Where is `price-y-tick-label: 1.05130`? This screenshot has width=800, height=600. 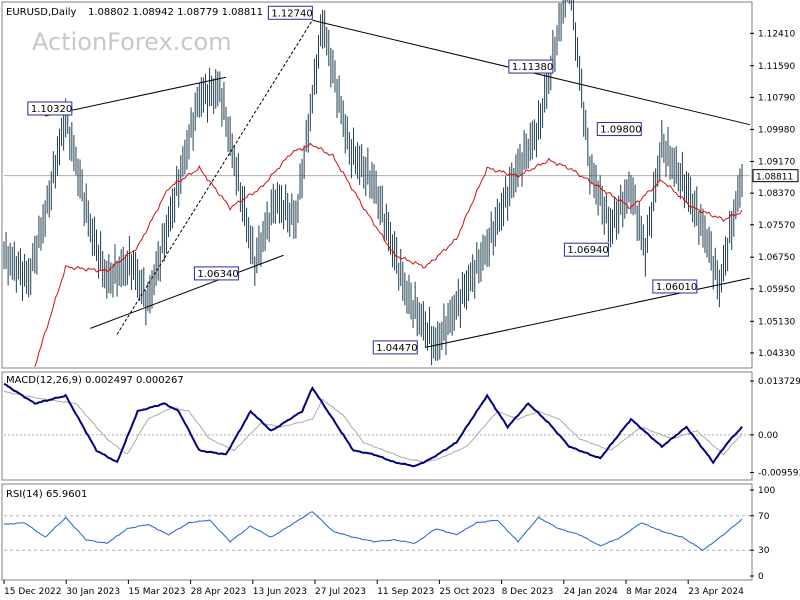
price-y-tick-label: 1.05130 is located at coordinates (776, 322).